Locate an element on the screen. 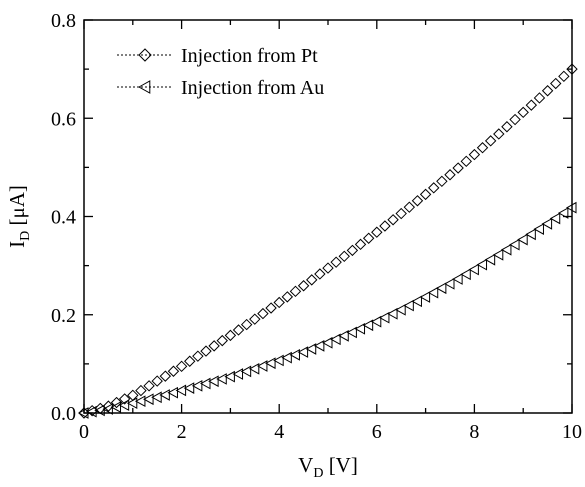 Image resolution: width=585 pixels, height=487 pixels. y-axis-label: ID [μA] is located at coordinates (19, 216).